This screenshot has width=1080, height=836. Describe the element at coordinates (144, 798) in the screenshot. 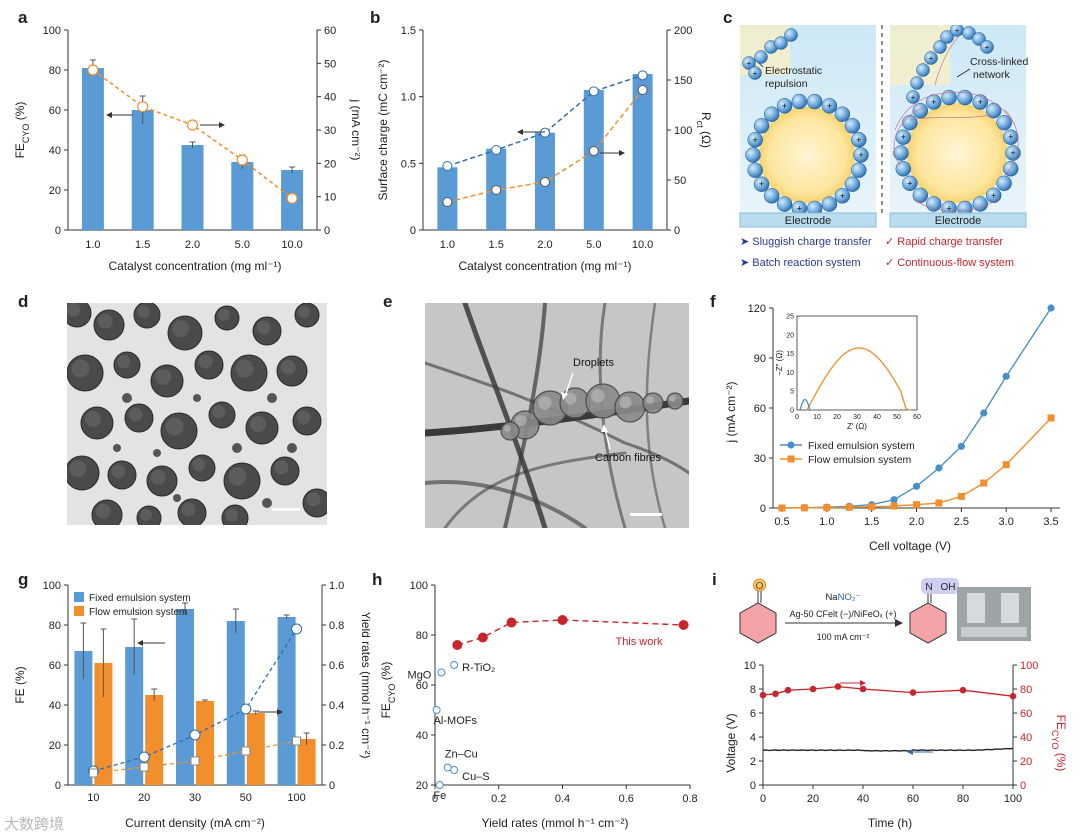

I see `g-x-tick-label: 20` at that location.